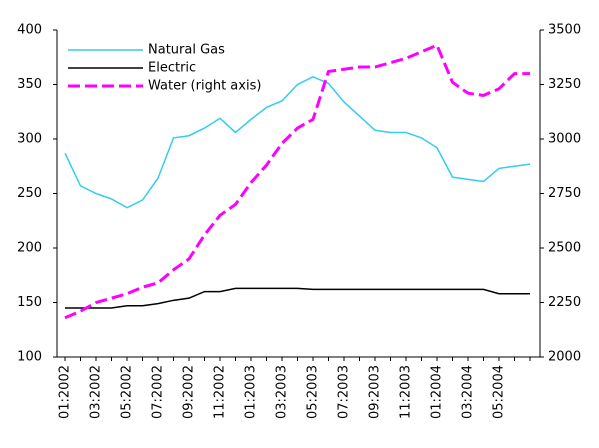 This screenshot has width=599, height=448. Describe the element at coordinates (158, 392) in the screenshot. I see `x-tick-label: 07:2002` at that location.